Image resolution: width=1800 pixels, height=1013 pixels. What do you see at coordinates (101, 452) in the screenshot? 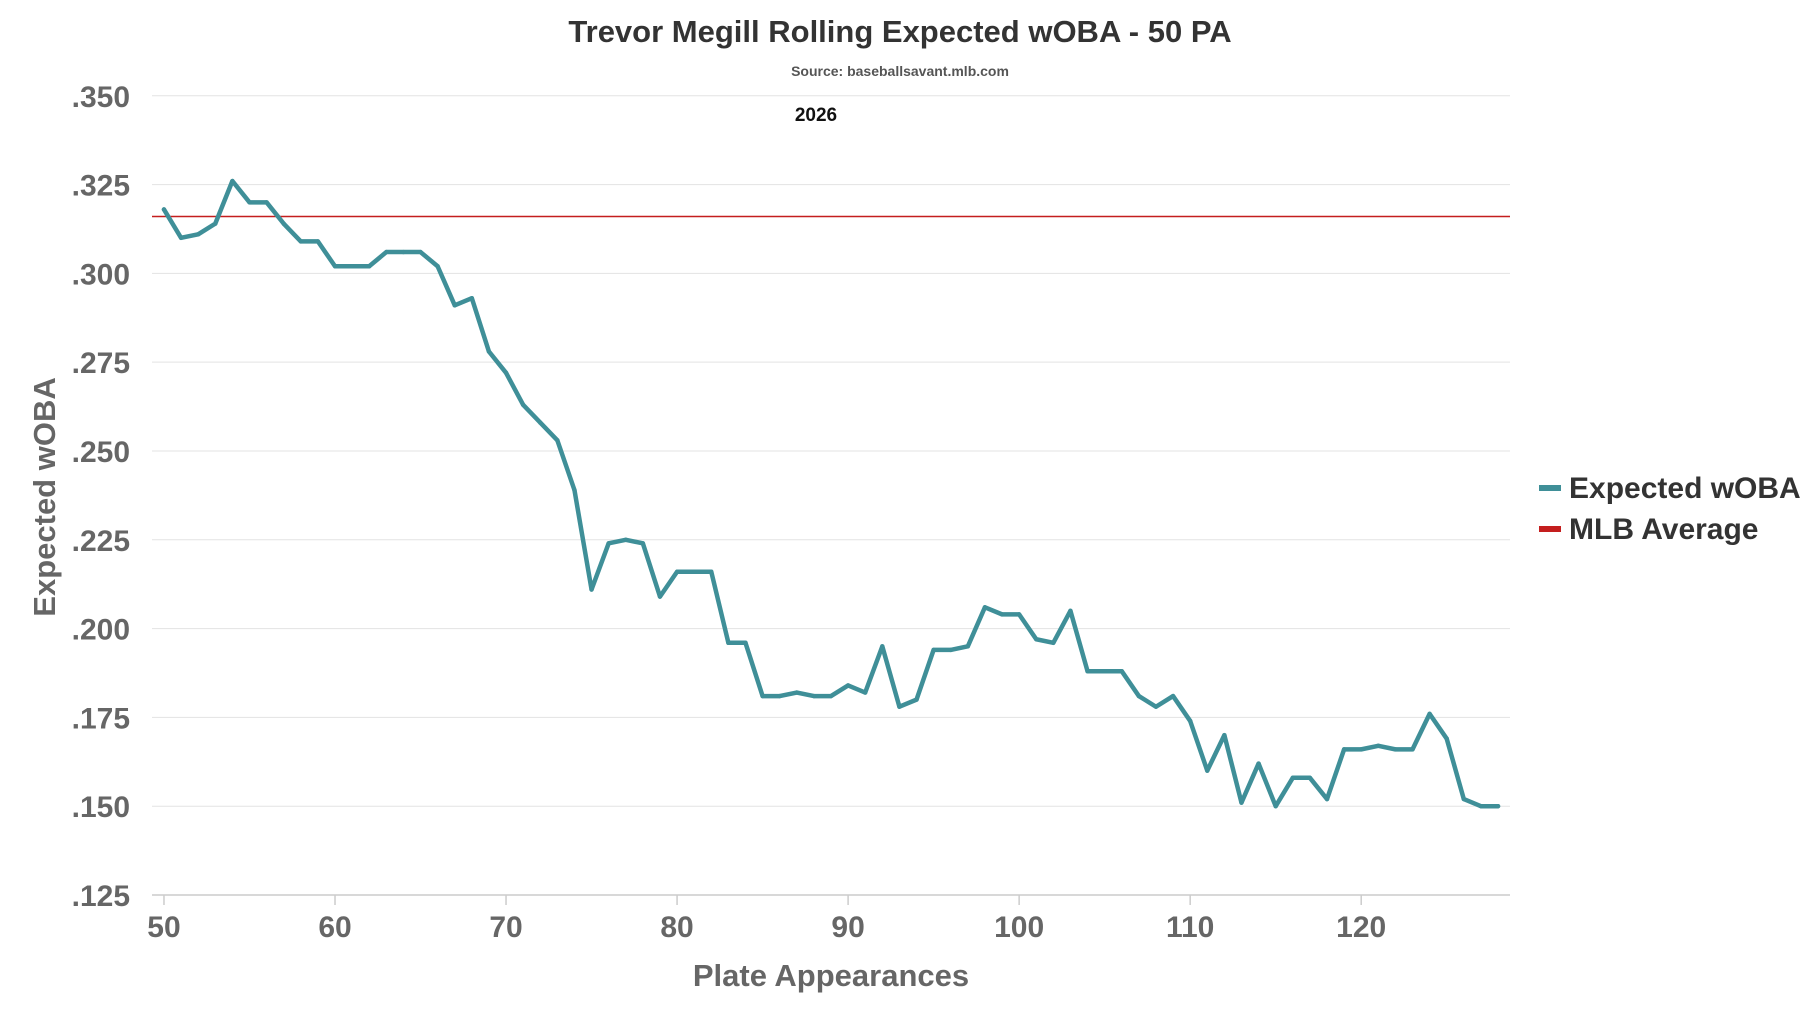
I see `y-tick-label: .250` at bounding box center [101, 452].